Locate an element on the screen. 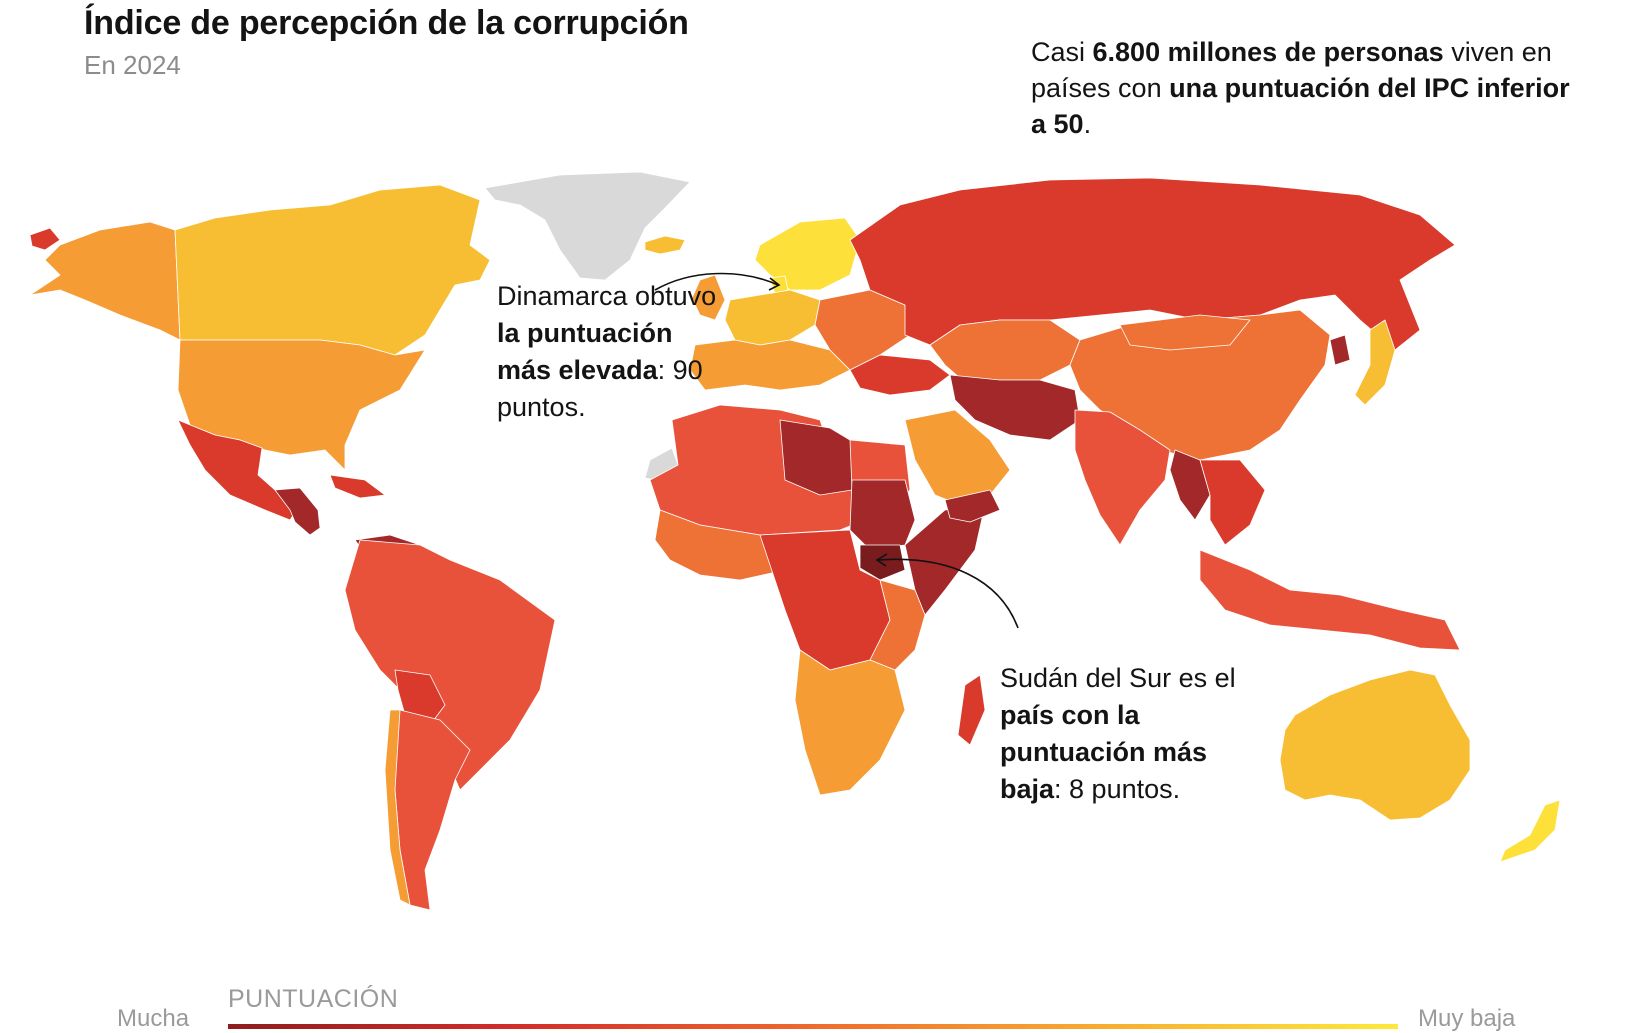 This screenshot has height=1033, width=1631. region-turkey is located at coordinates (900, 375).